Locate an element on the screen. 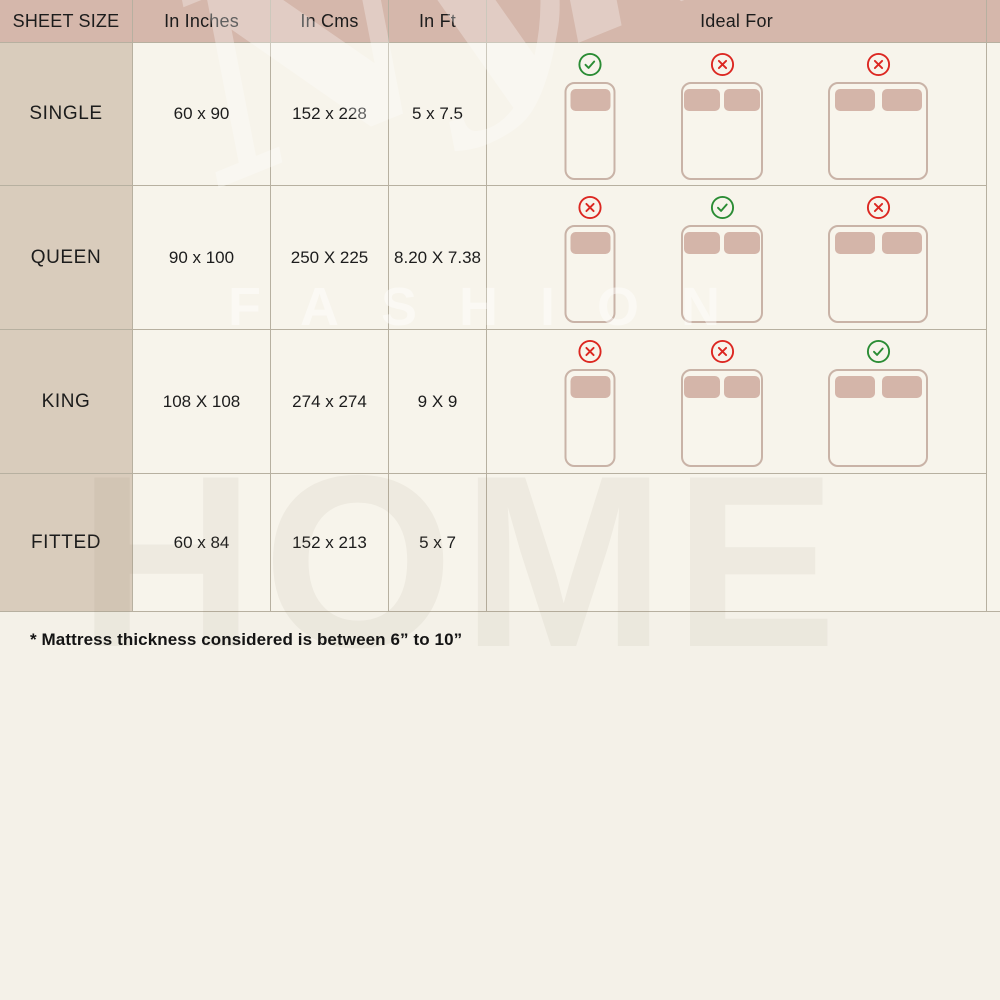  column-header-in-ft: In Ft is located at coordinates (438, 21).